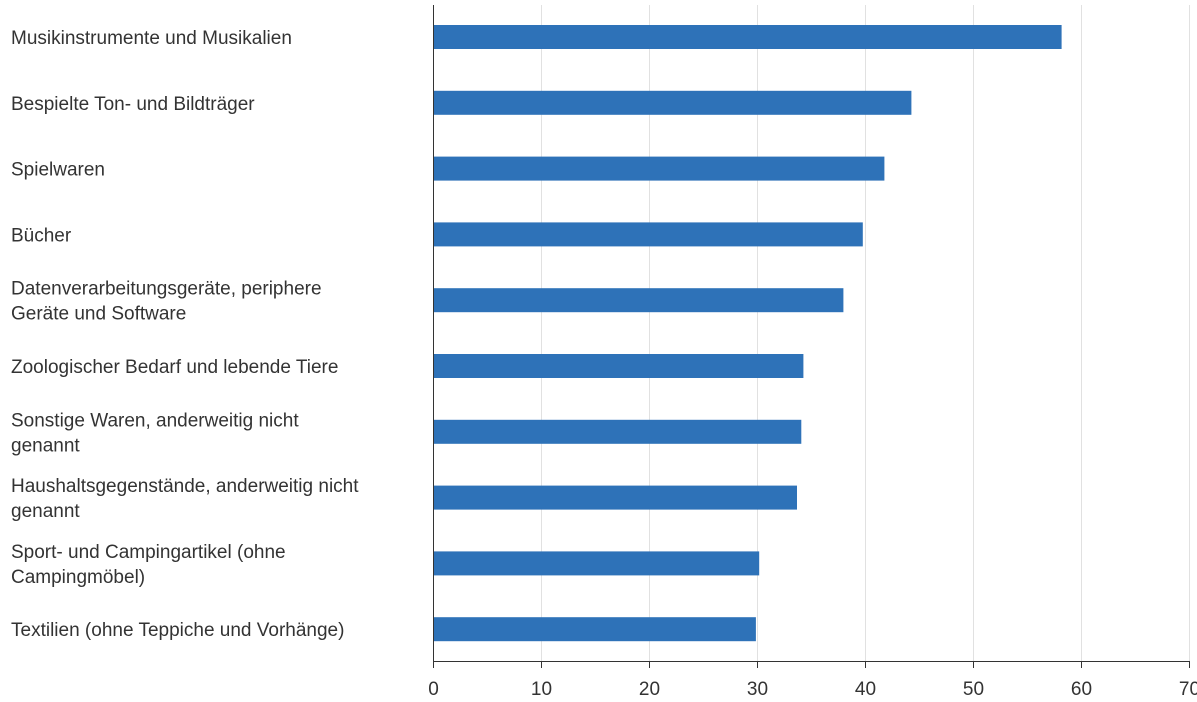 Image resolution: width=1197 pixels, height=702 pixels. What do you see at coordinates (177, 630) in the screenshot?
I see `category-label-10: Textilien (ohne Teppiche und Vorhänge)` at bounding box center [177, 630].